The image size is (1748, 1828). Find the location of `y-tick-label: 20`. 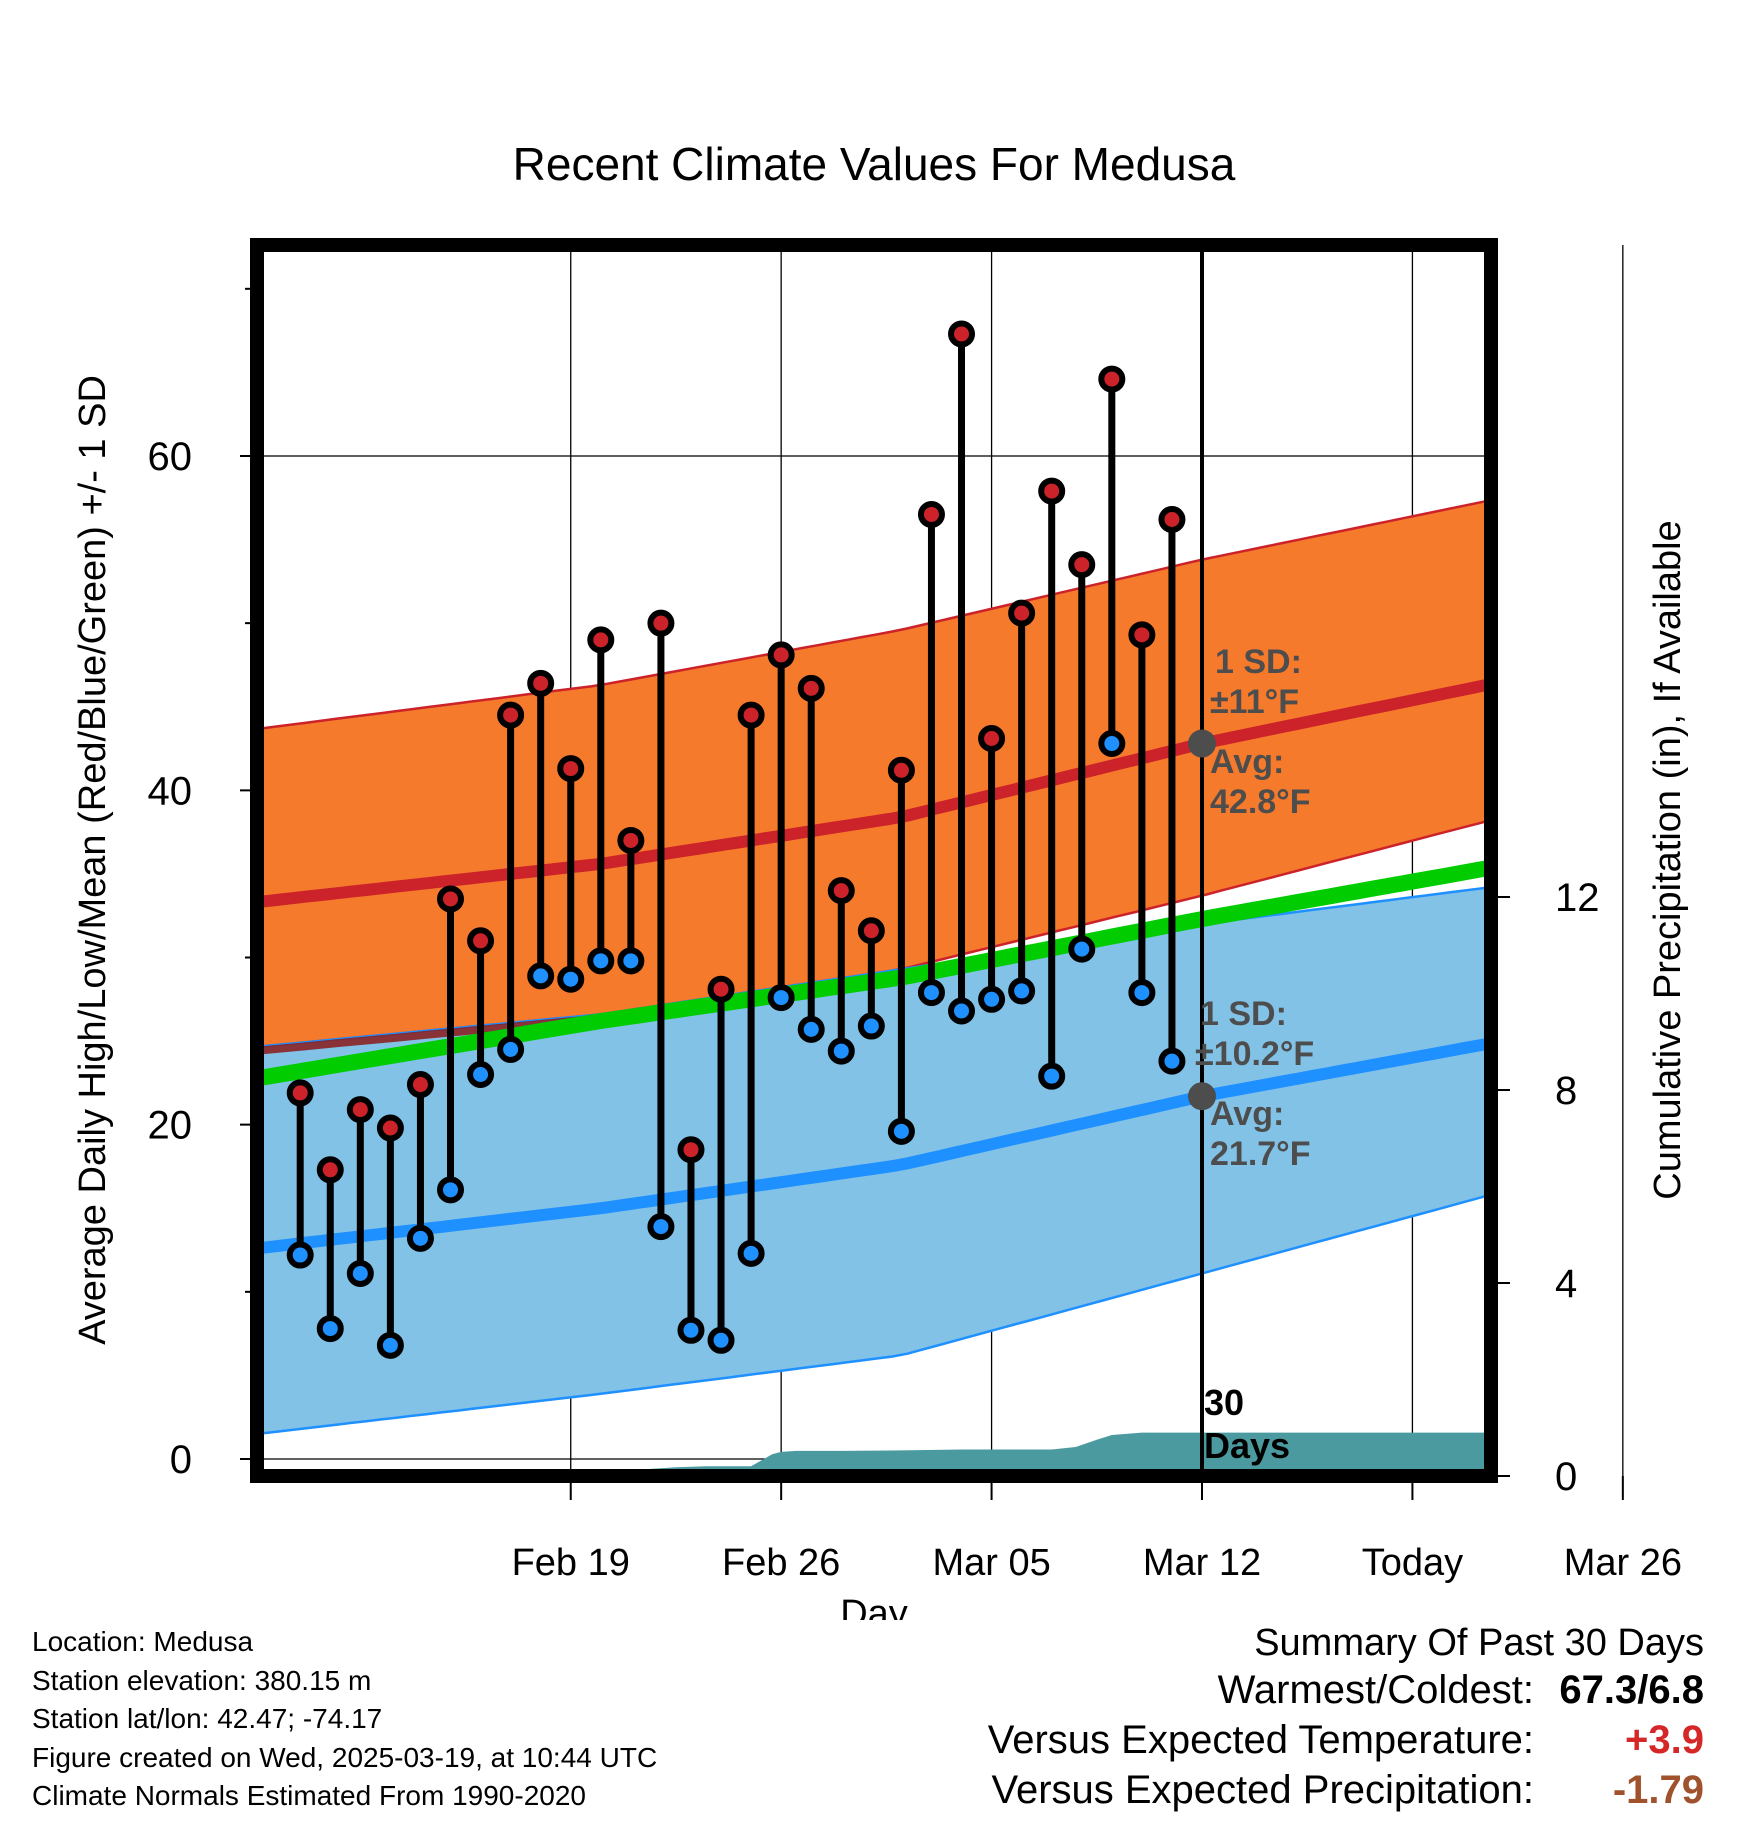

y-tick-label: 20 is located at coordinates (170, 1126).